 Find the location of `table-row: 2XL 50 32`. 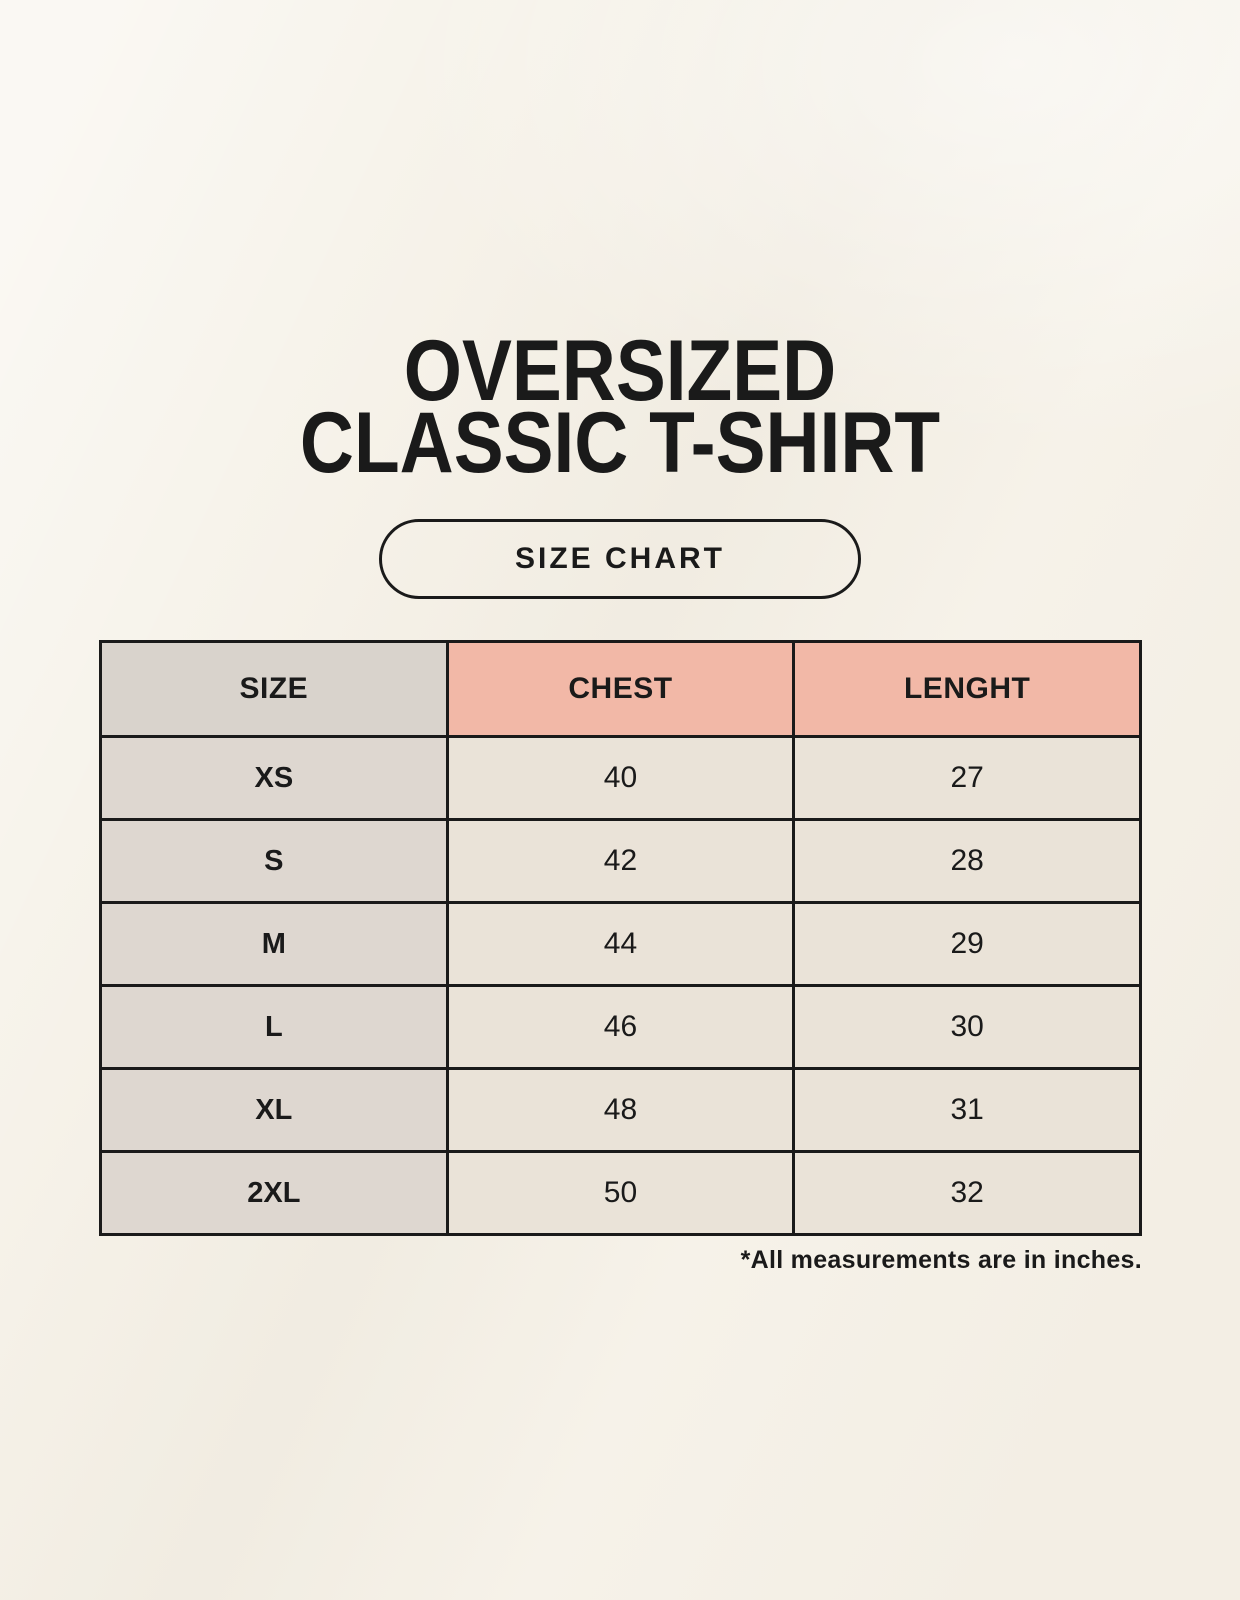

table-row: 2XL 50 32 is located at coordinates (620, 1193).